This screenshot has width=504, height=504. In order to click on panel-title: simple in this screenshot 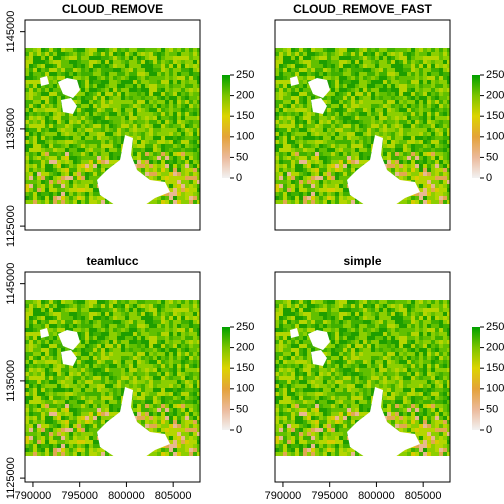, I will do `click(362, 261)`.